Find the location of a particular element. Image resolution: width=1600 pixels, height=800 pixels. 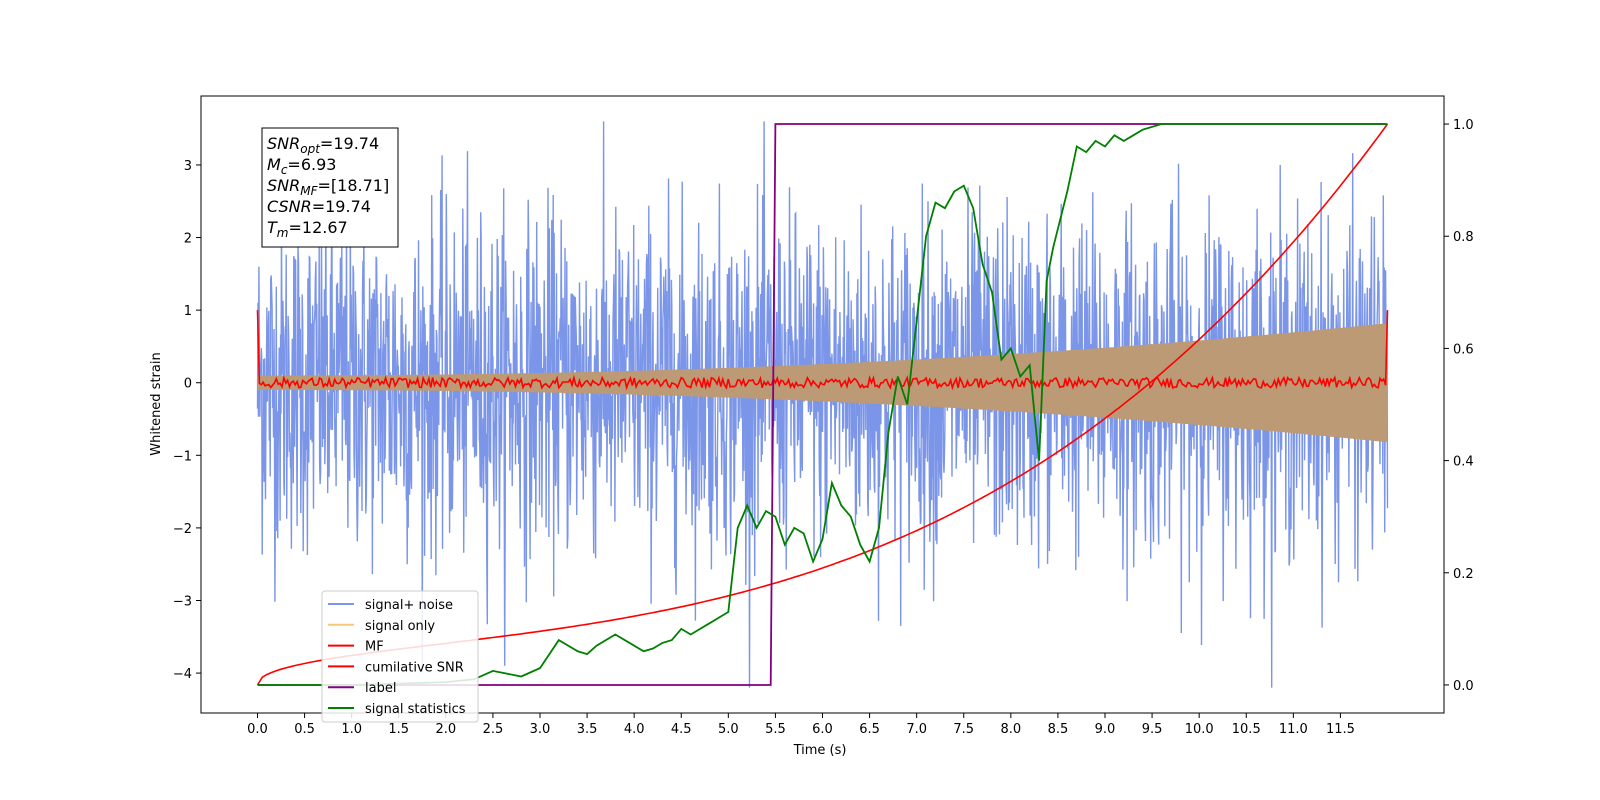

x-tick-label: 9.5 is located at coordinates (1152, 729).